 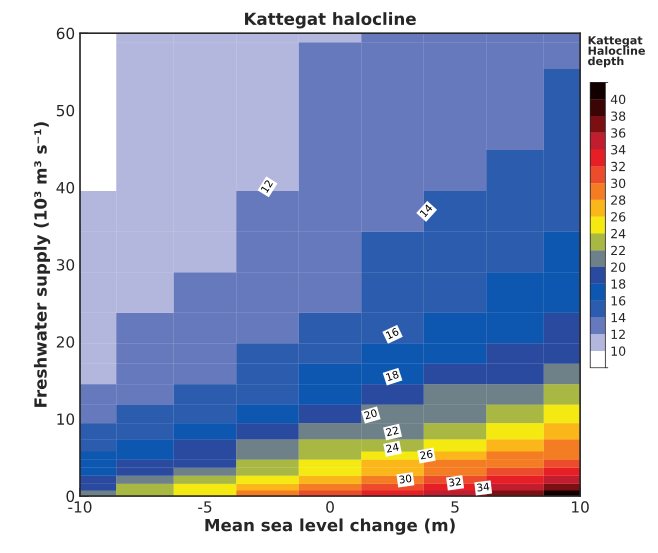 I want to click on color-bar-label: 30, so click(x=618, y=183).